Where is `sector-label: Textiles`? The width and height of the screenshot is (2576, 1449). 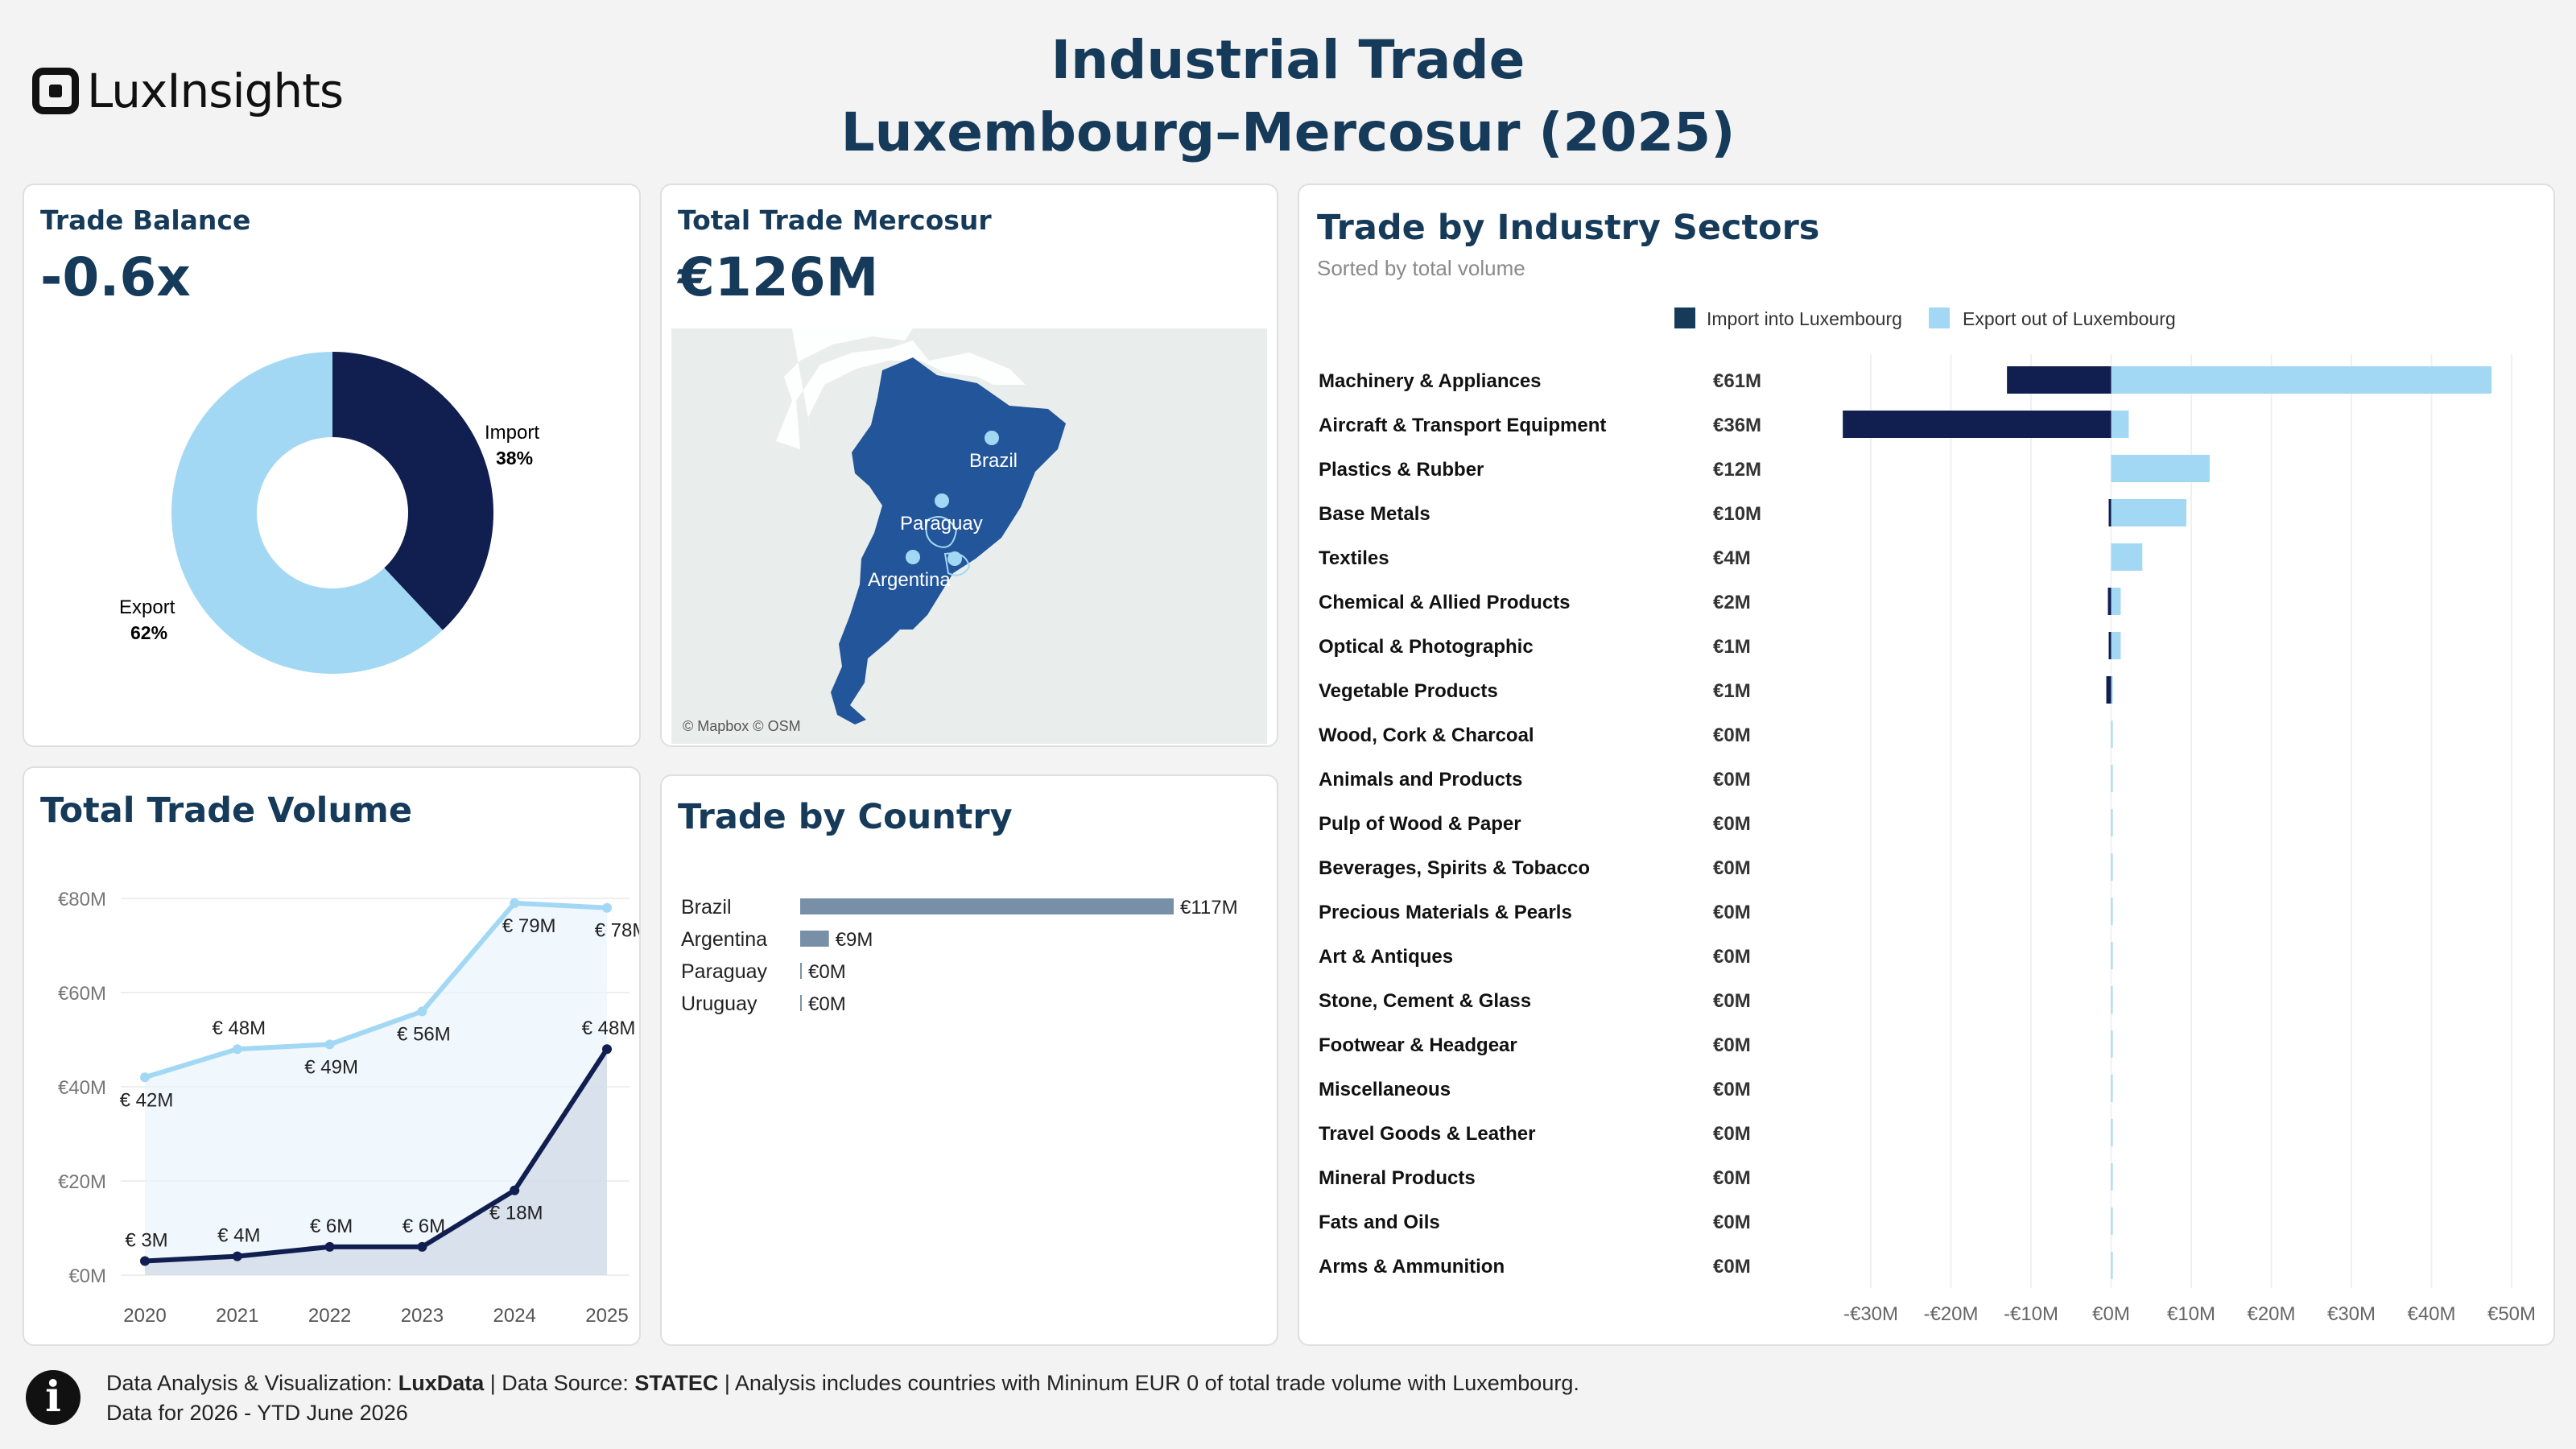 sector-label: Textiles is located at coordinates (1354, 558).